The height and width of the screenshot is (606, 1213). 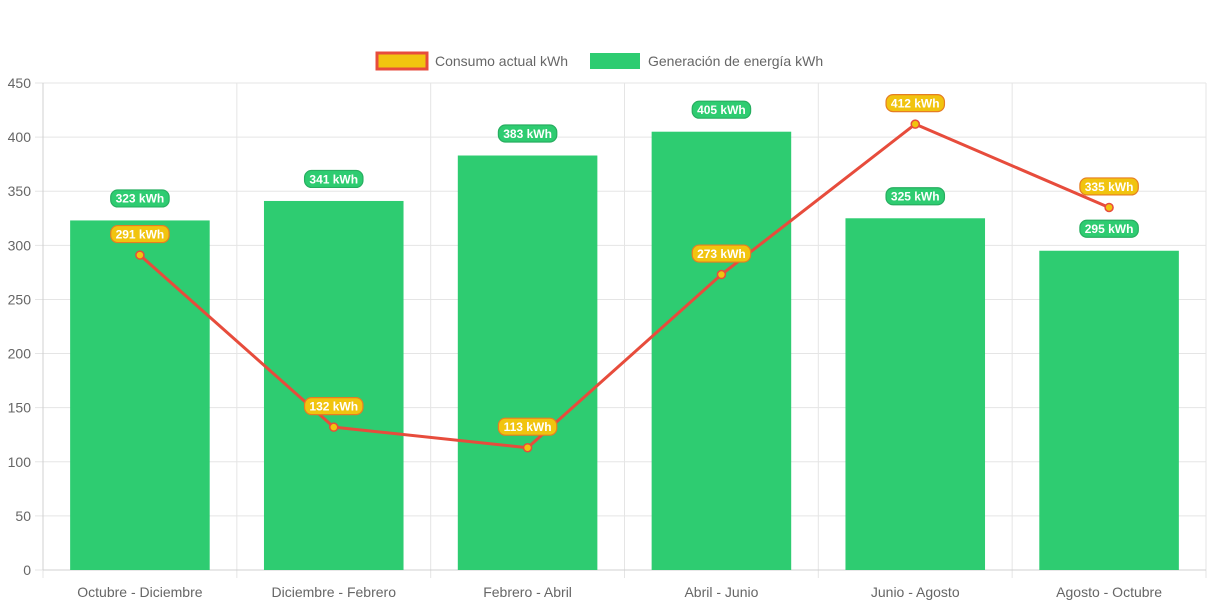 What do you see at coordinates (20, 299) in the screenshot?
I see `y-tick-label: 250` at bounding box center [20, 299].